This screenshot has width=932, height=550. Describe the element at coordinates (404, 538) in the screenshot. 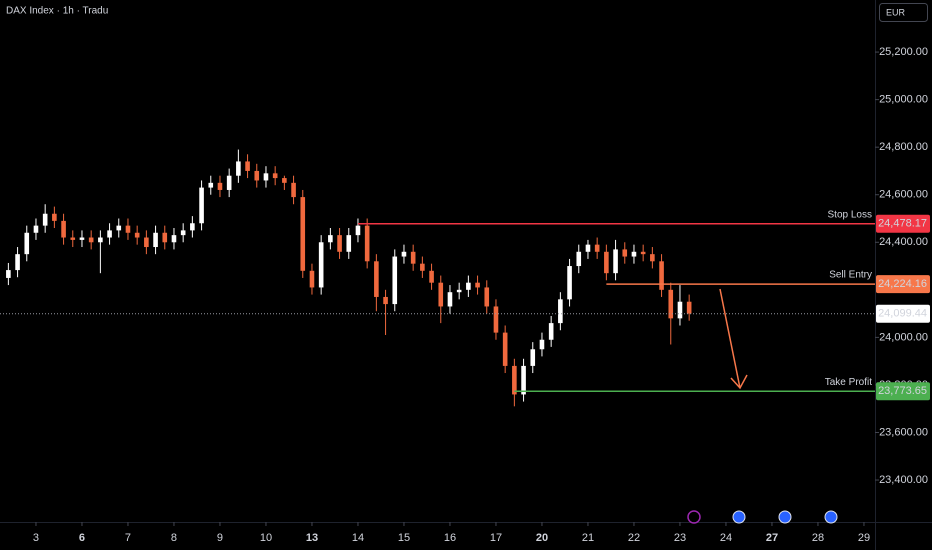

I see `x-tick-label: 15` at that location.